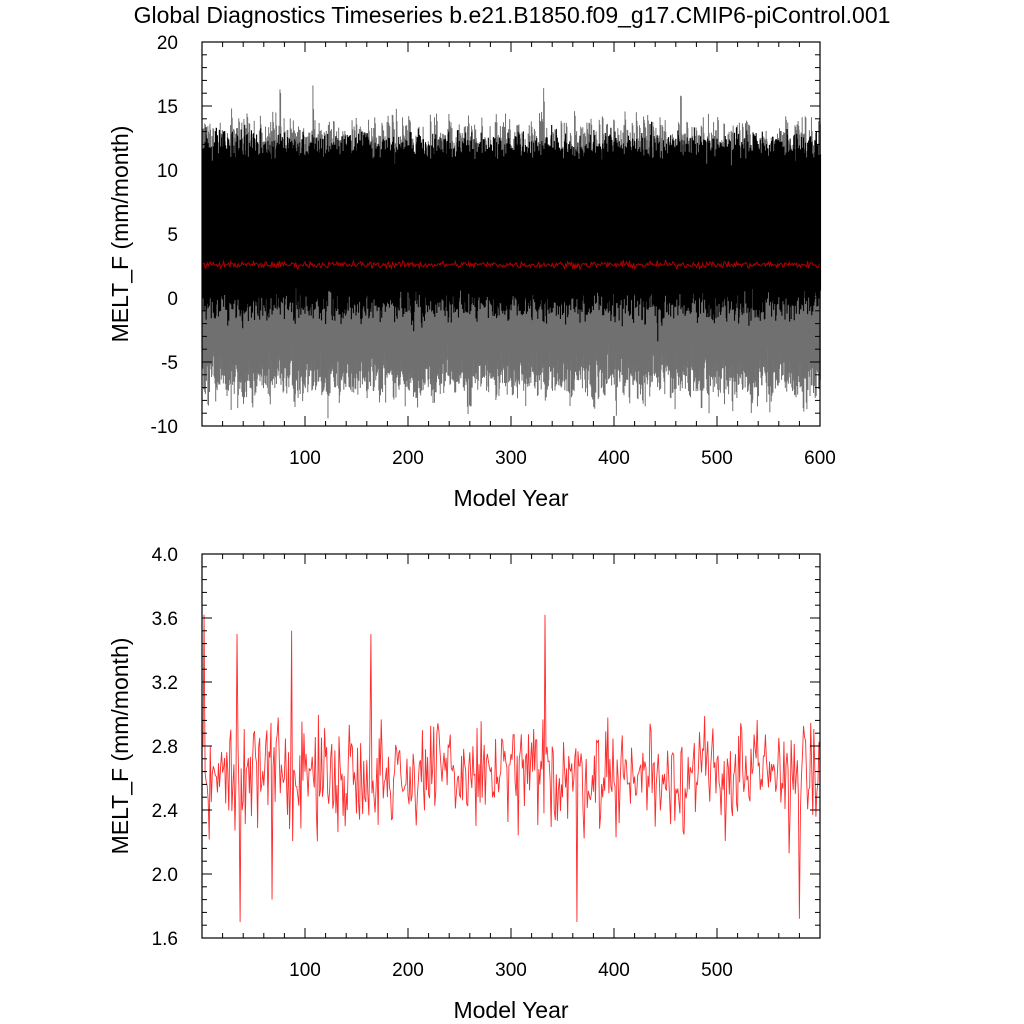 This screenshot has height=1024, width=1024. I want to click on x-tick-label: 600, so click(820, 458).